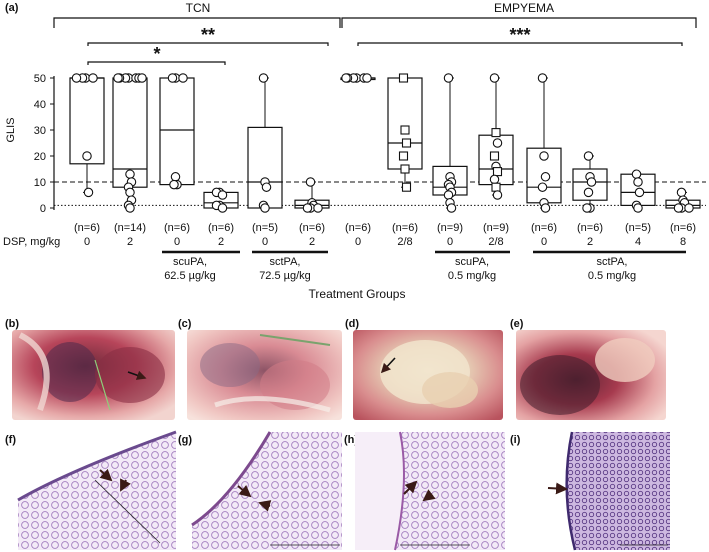 This screenshot has height=552, width=709. Describe the element at coordinates (106, 475) in the screenshot. I see `arrow-f` at that location.